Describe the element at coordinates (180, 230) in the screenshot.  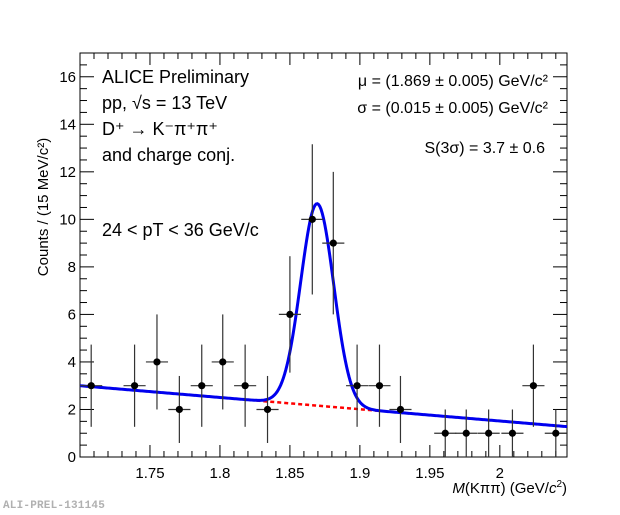
I see `annotation-pt-range: 24 < pT < 36 GeV/c` at that location.